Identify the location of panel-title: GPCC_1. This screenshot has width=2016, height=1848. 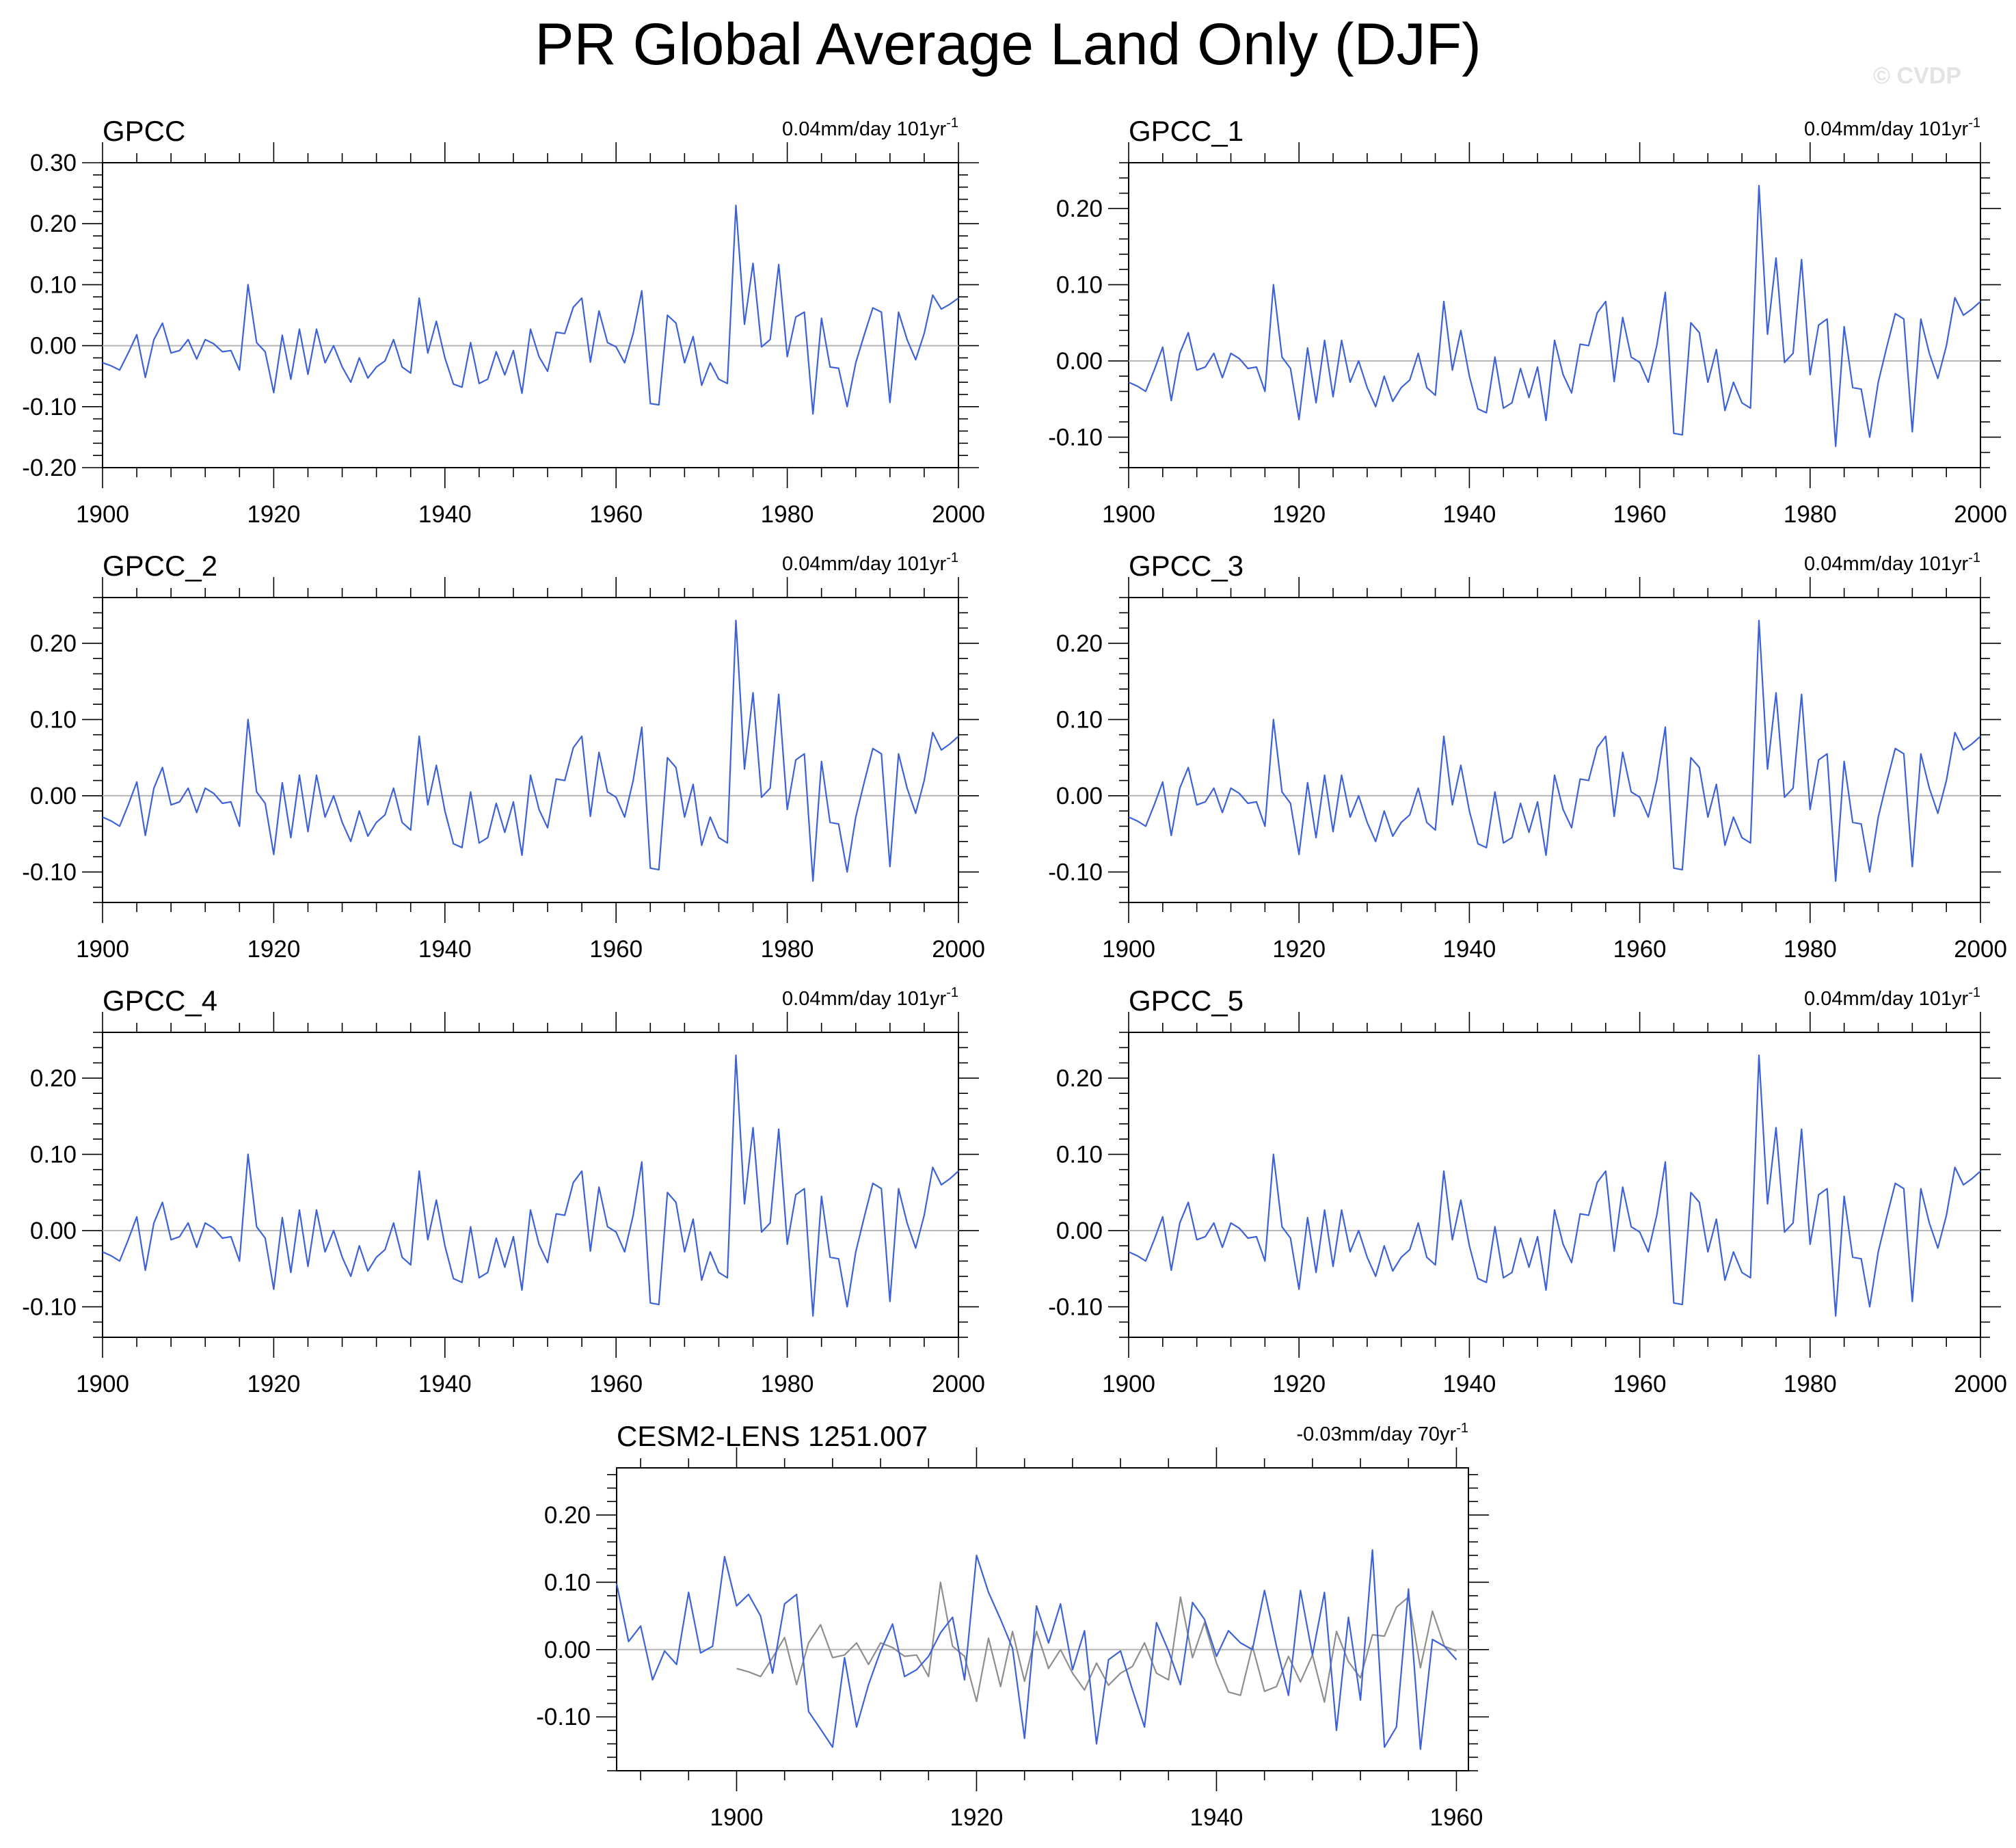
(1186, 131).